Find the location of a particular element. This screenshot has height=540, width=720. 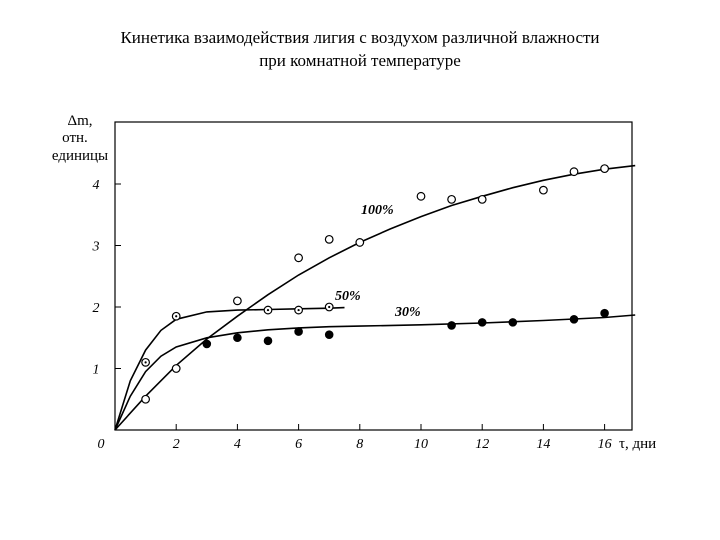

series-label: 100% is located at coordinates (377, 210).